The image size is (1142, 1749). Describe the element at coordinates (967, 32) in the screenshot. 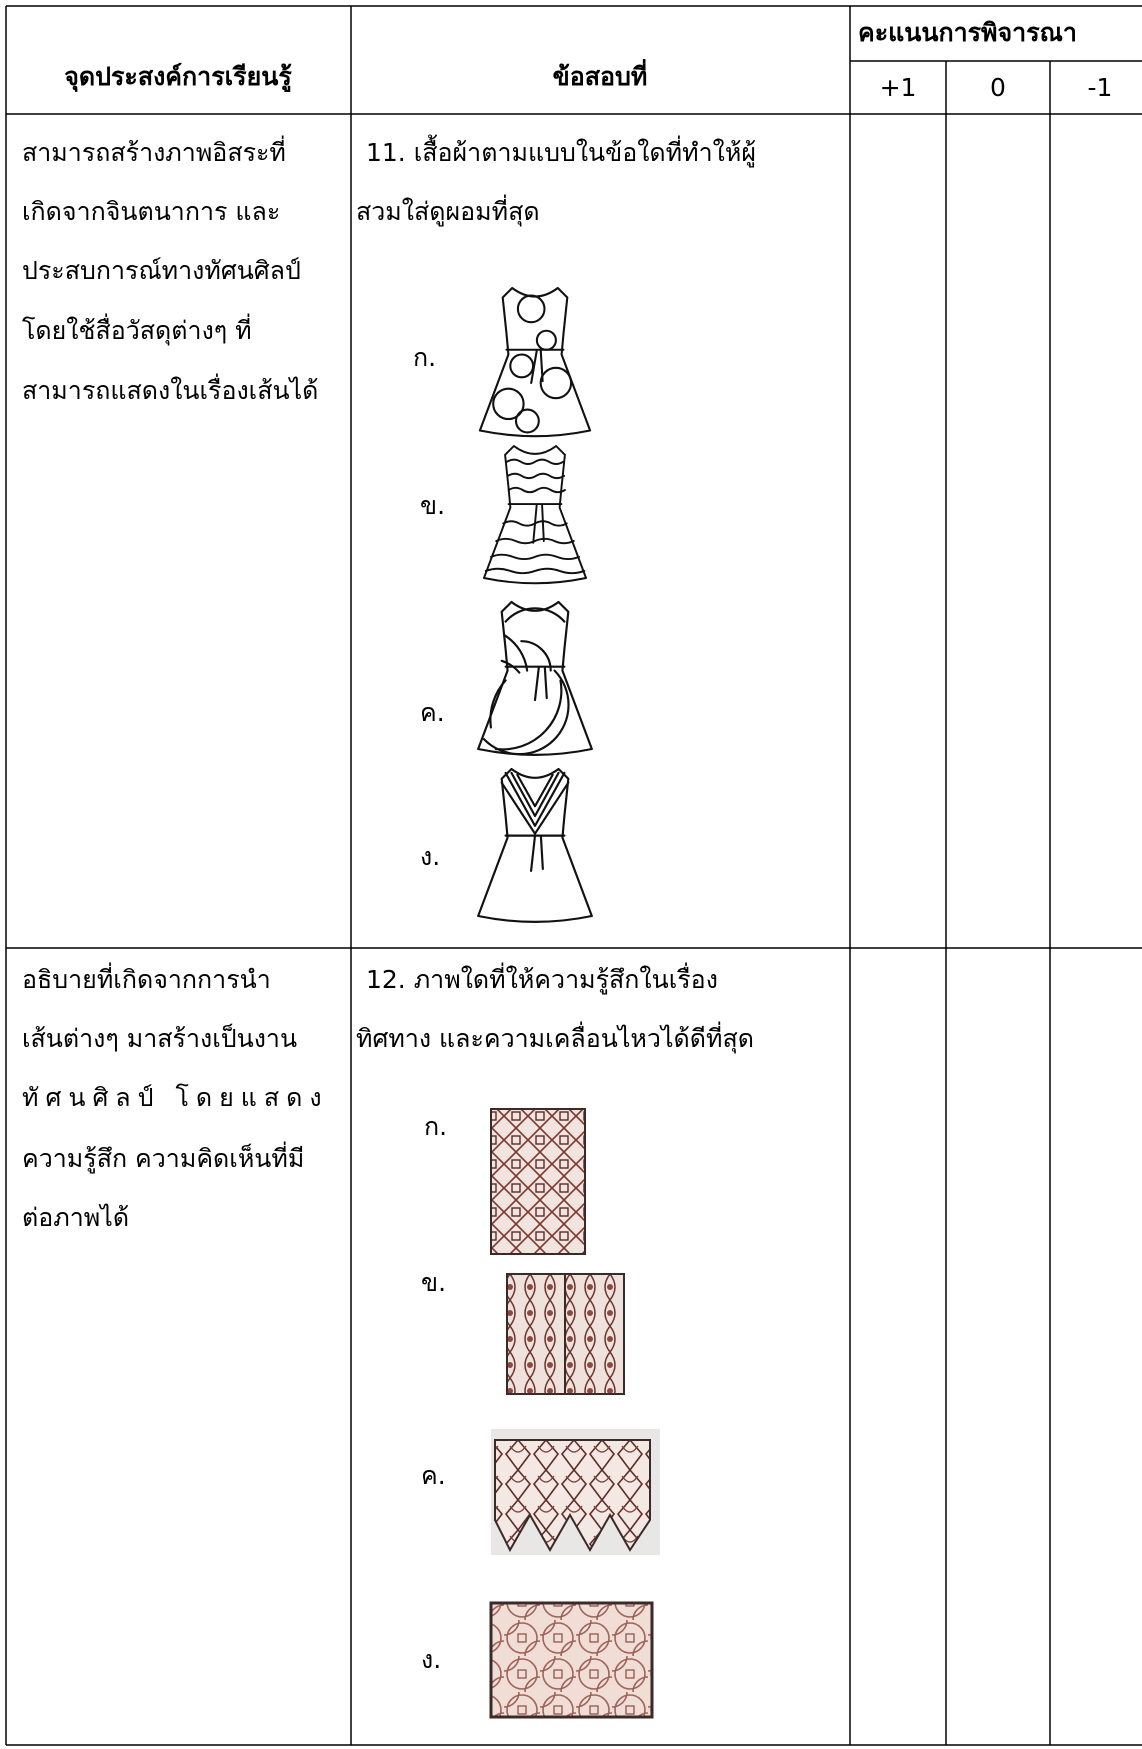

I see `header-cell: คะแนนการพิจารณา` at that location.